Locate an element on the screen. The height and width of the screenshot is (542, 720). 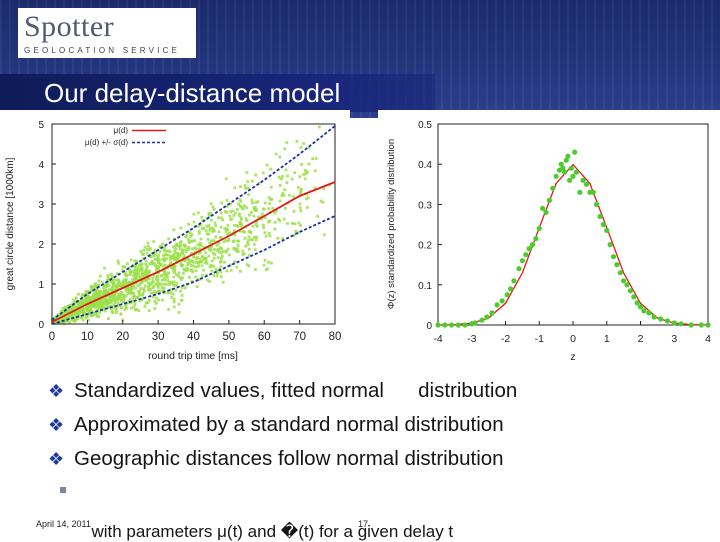
y-tick-label: 0 is located at coordinates (429, 326).